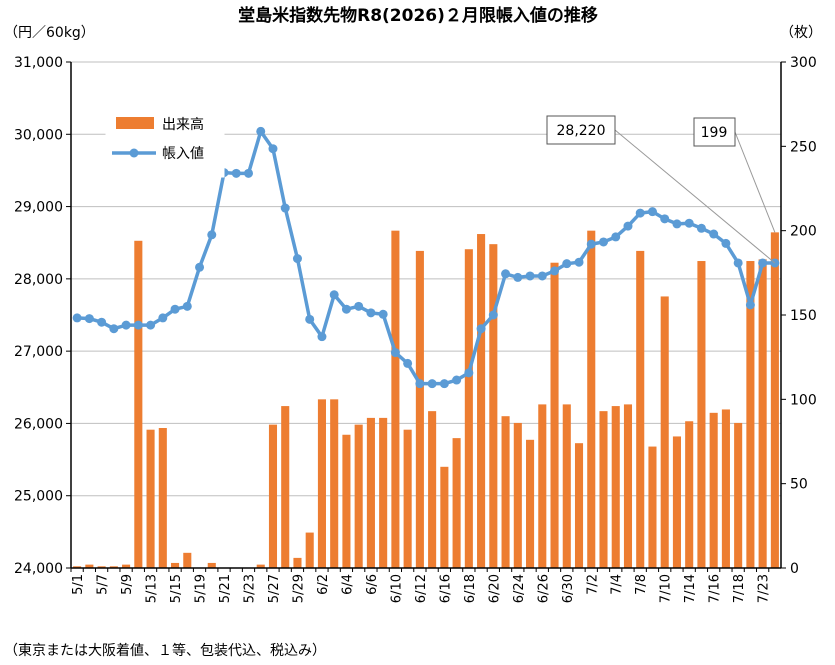 This screenshot has height=665, width=835. What do you see at coordinates (803, 400) in the screenshot?
I see `y-right-tick-label: 100` at bounding box center [803, 400].